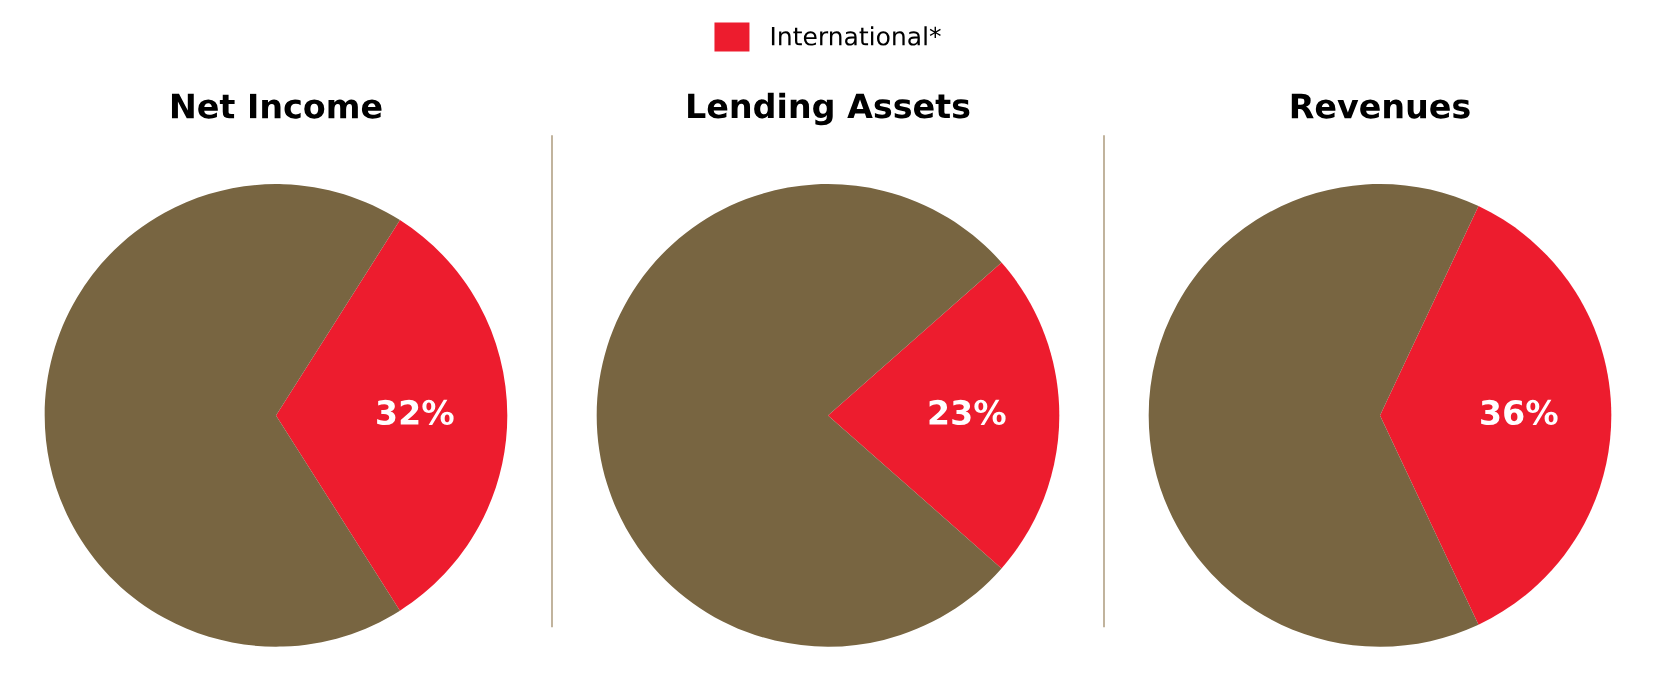 This screenshot has width=1656, height=681. What do you see at coordinates (829, 109) in the screenshot?
I see `chart-title: Lending Assets` at bounding box center [829, 109].